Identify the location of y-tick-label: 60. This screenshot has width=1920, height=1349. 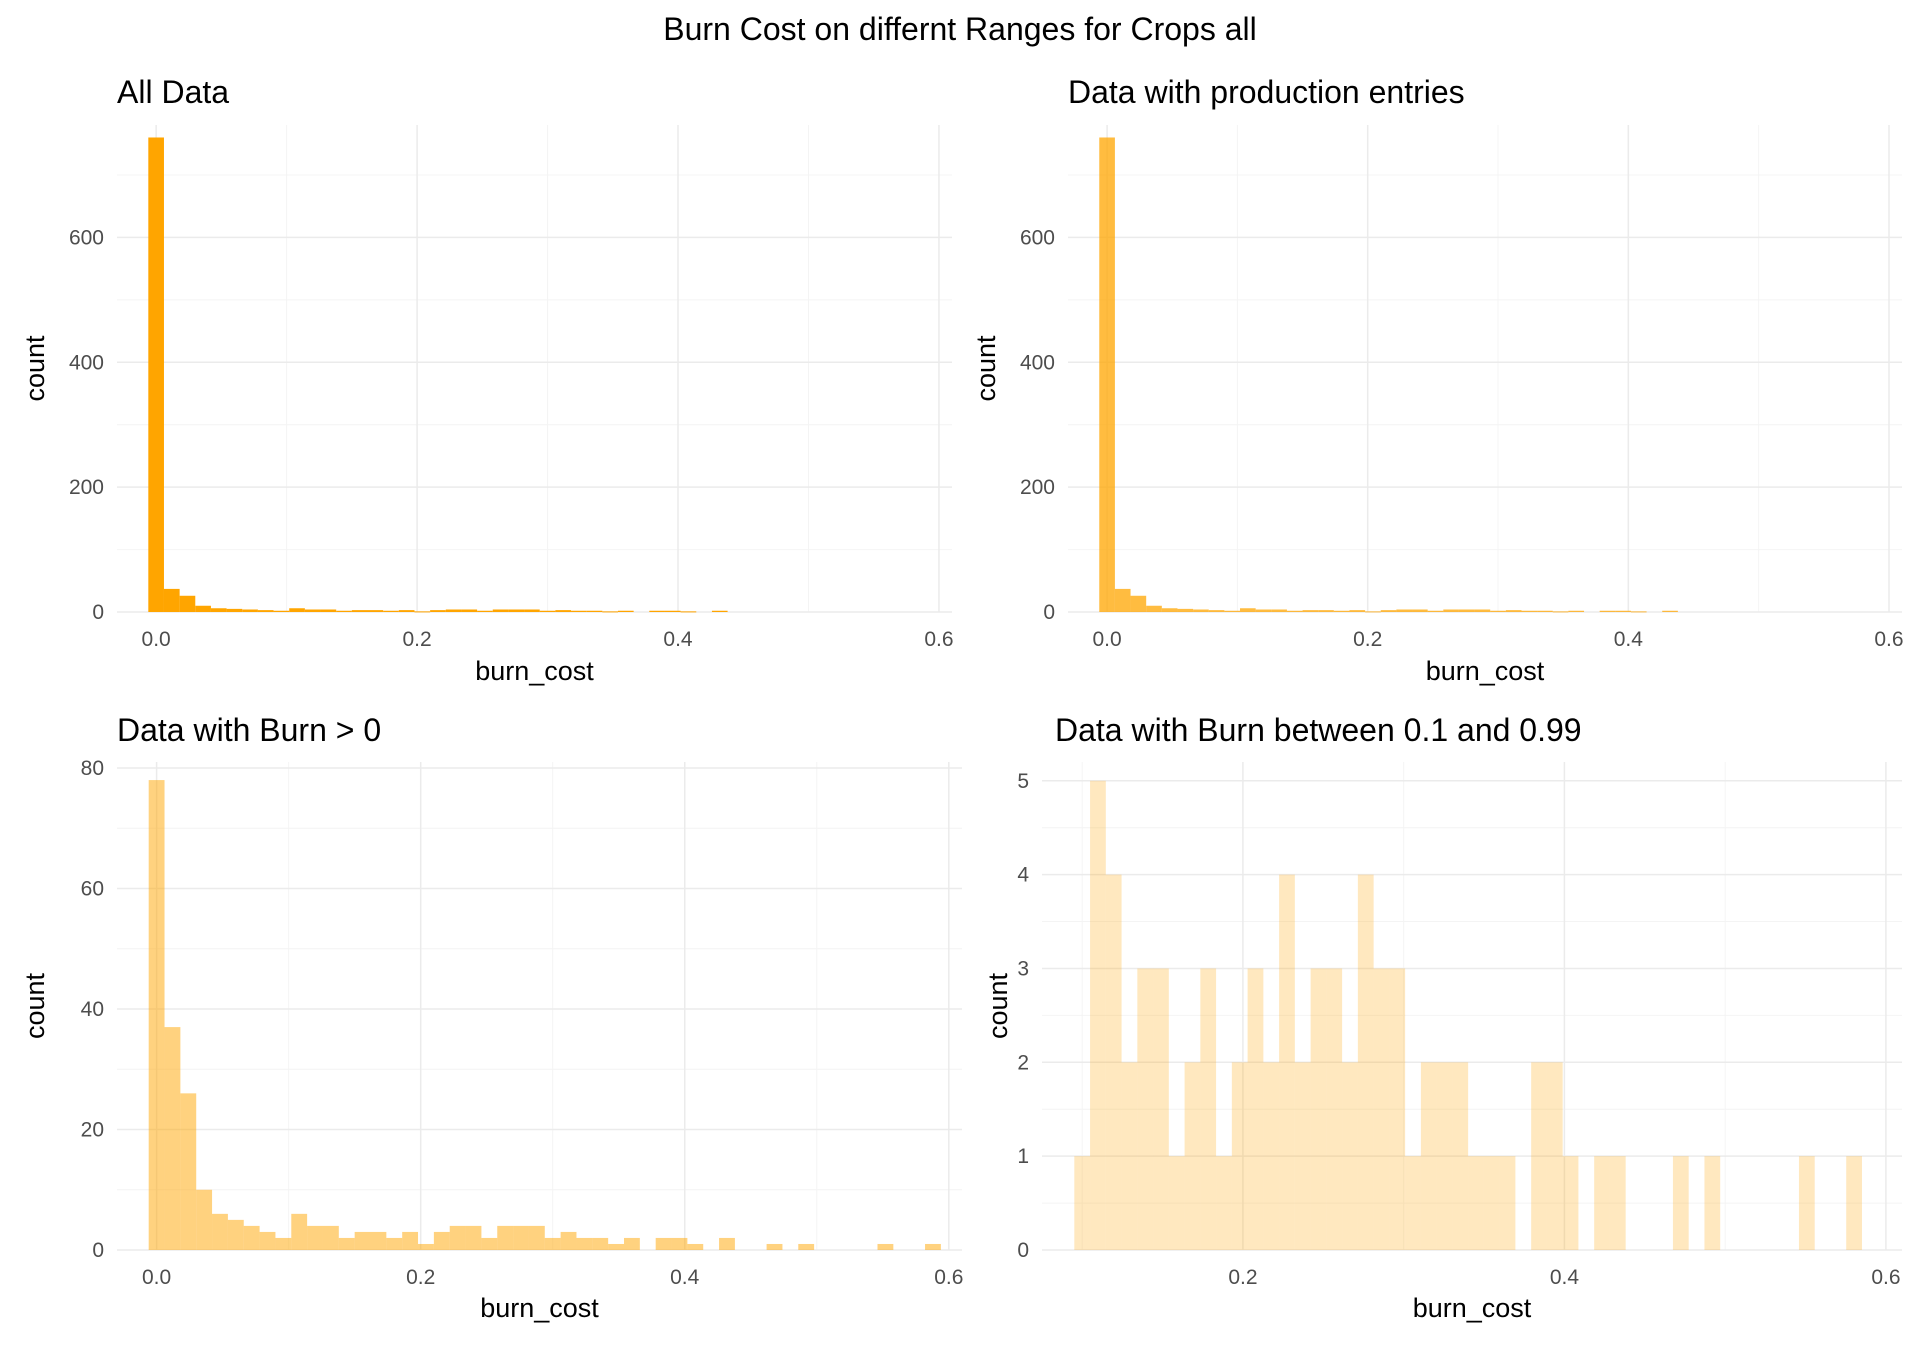
(92, 889).